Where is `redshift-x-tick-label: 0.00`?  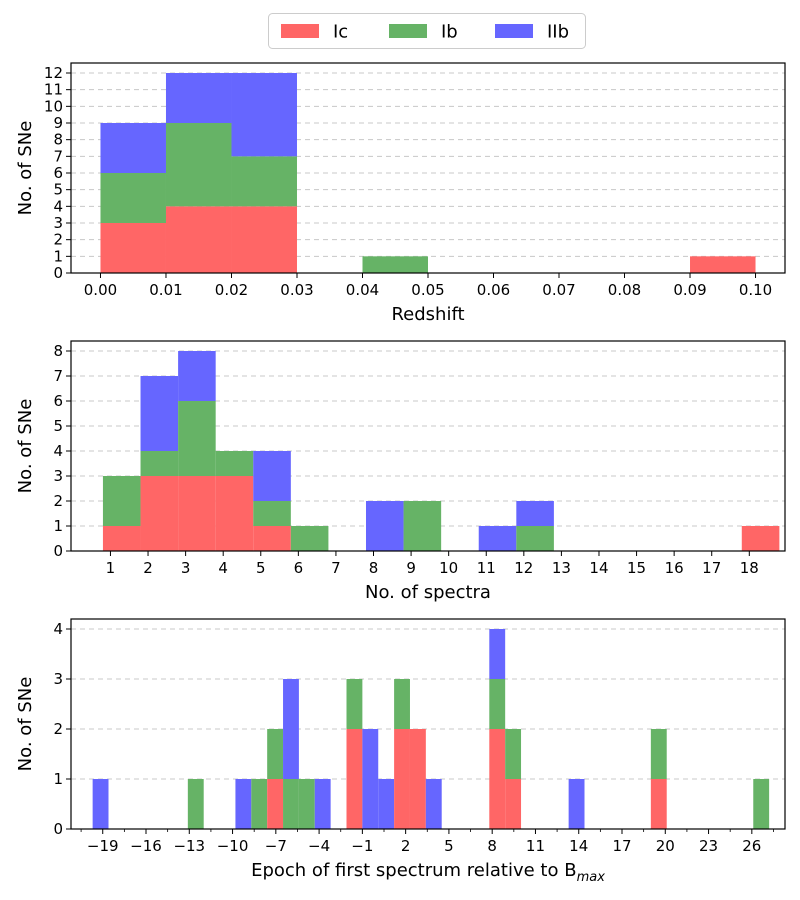 redshift-x-tick-label: 0.00 is located at coordinates (100, 290).